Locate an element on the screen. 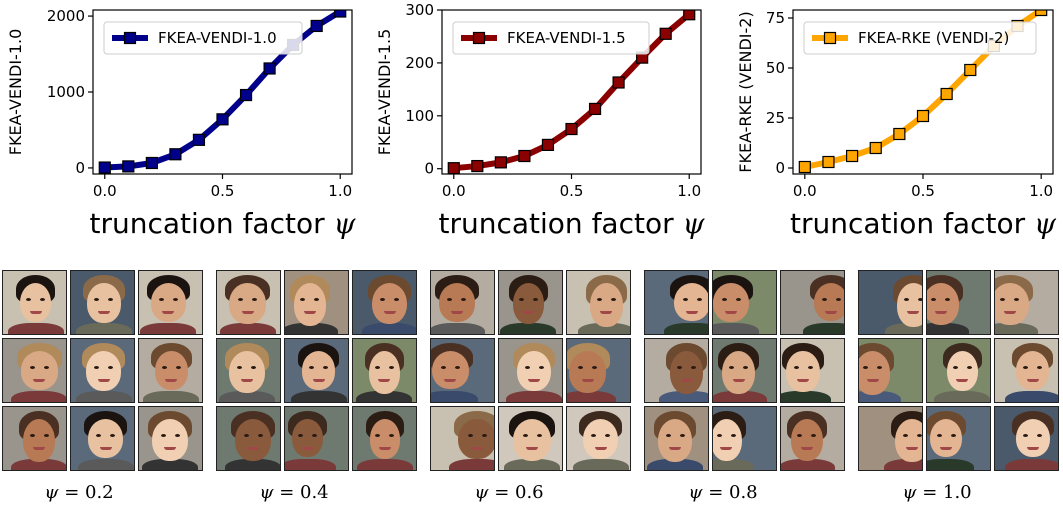 This screenshot has height=510, width=1063. y-tick-label: 50 is located at coordinates (775, 68).